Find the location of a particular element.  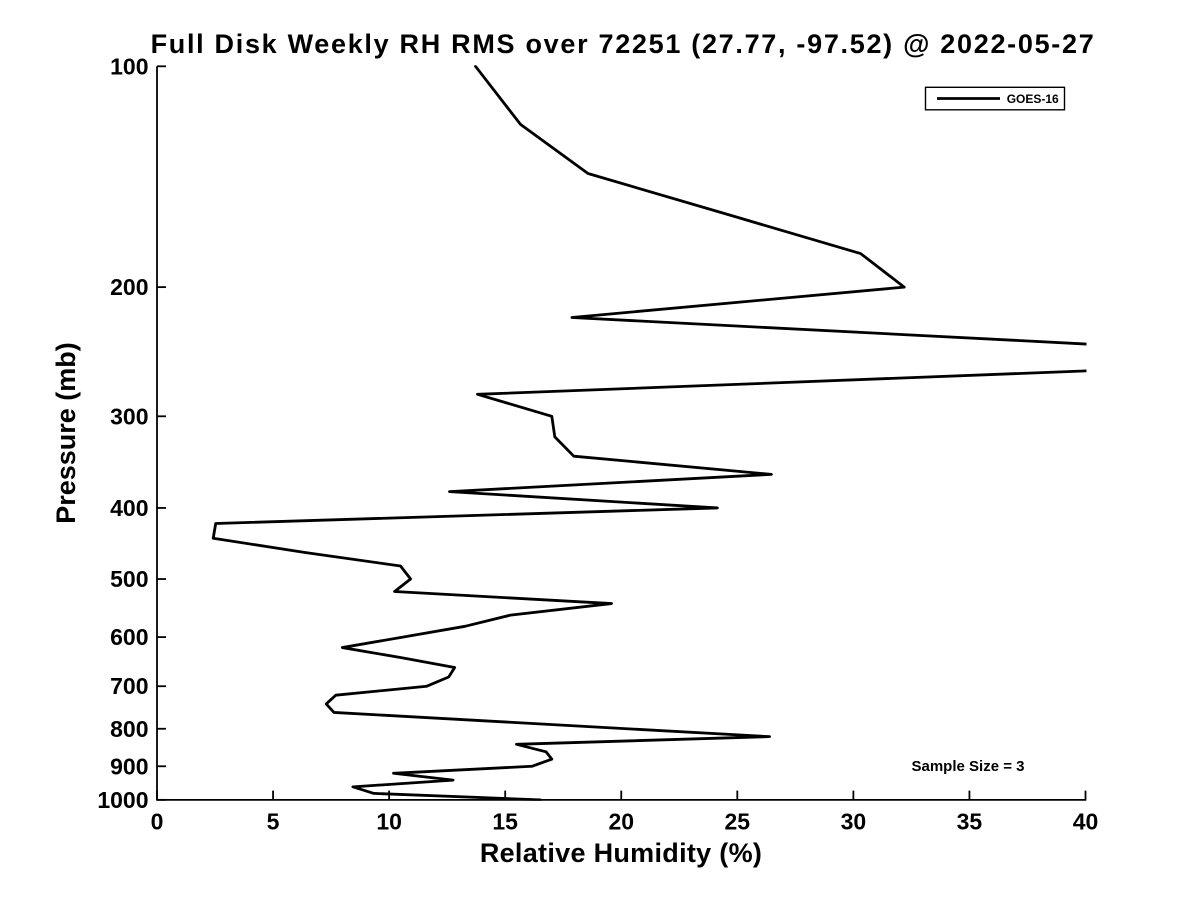

svg-text: 0 is located at coordinates (157, 822).